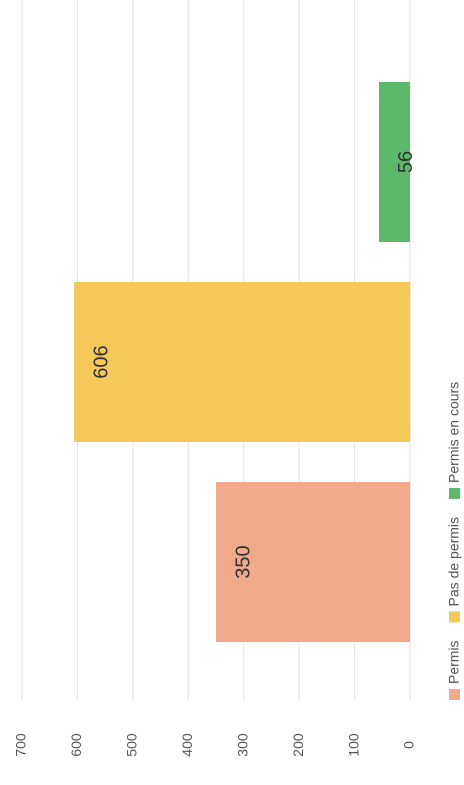 Image resolution: width=464 pixels, height=785 pixels. Describe the element at coordinates (454, 561) in the screenshot. I see `legend-label: Pas de permis` at that location.